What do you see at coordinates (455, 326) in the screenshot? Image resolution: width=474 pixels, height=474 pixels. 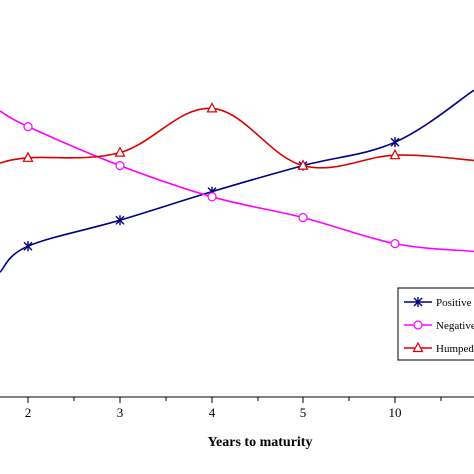 I see `legend-label: Negative` at bounding box center [455, 326].